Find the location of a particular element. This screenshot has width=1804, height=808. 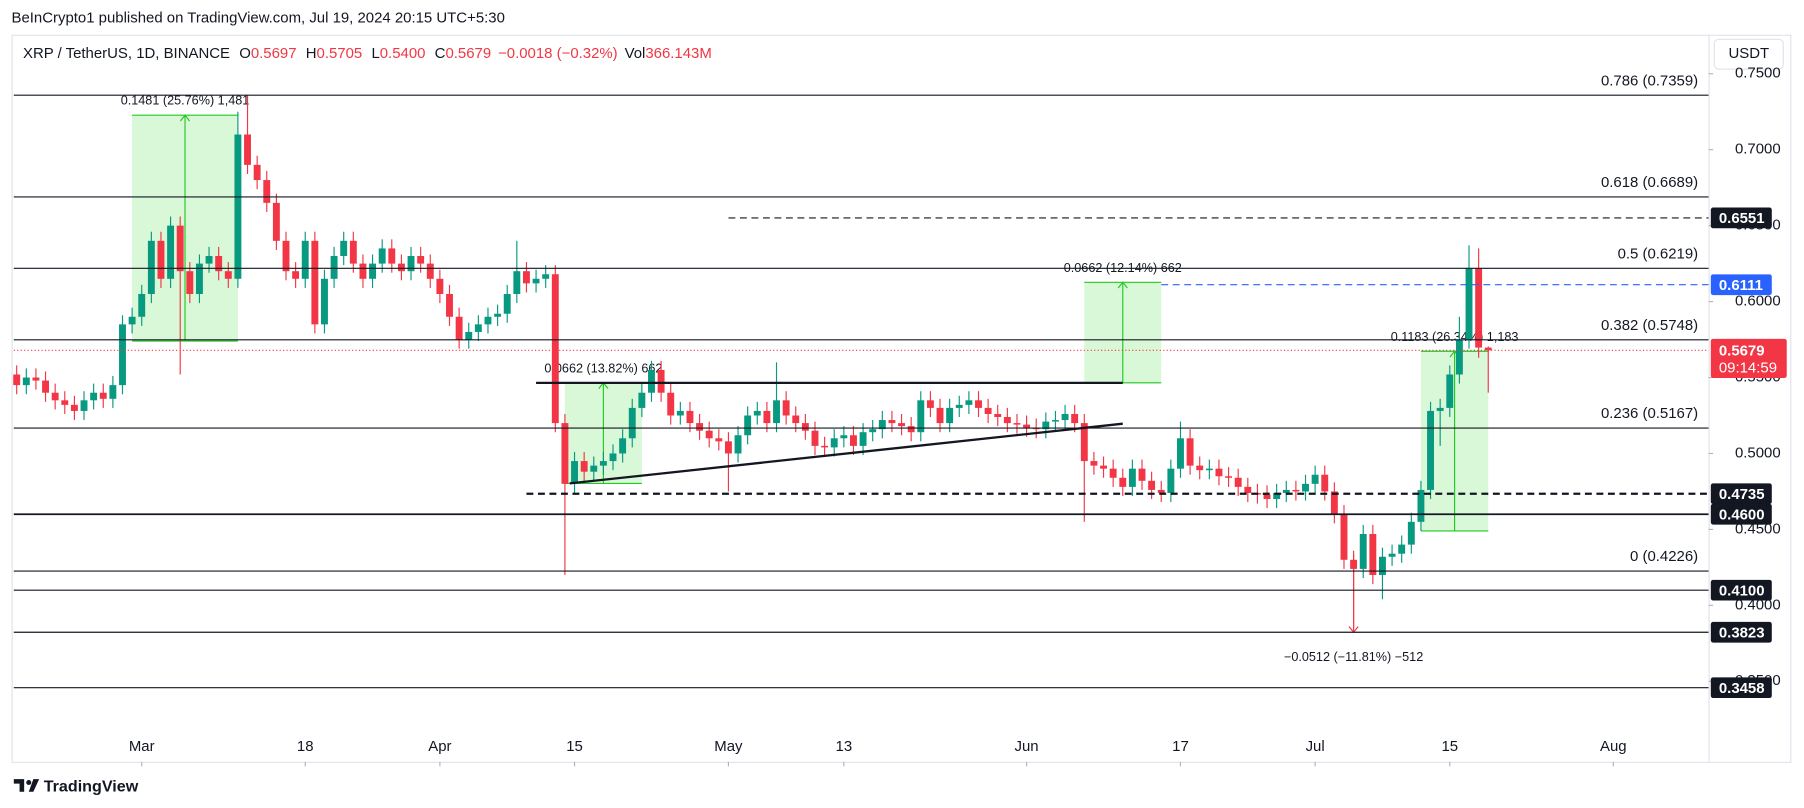

level-label: 0 (0.4226) is located at coordinates (1664, 556).